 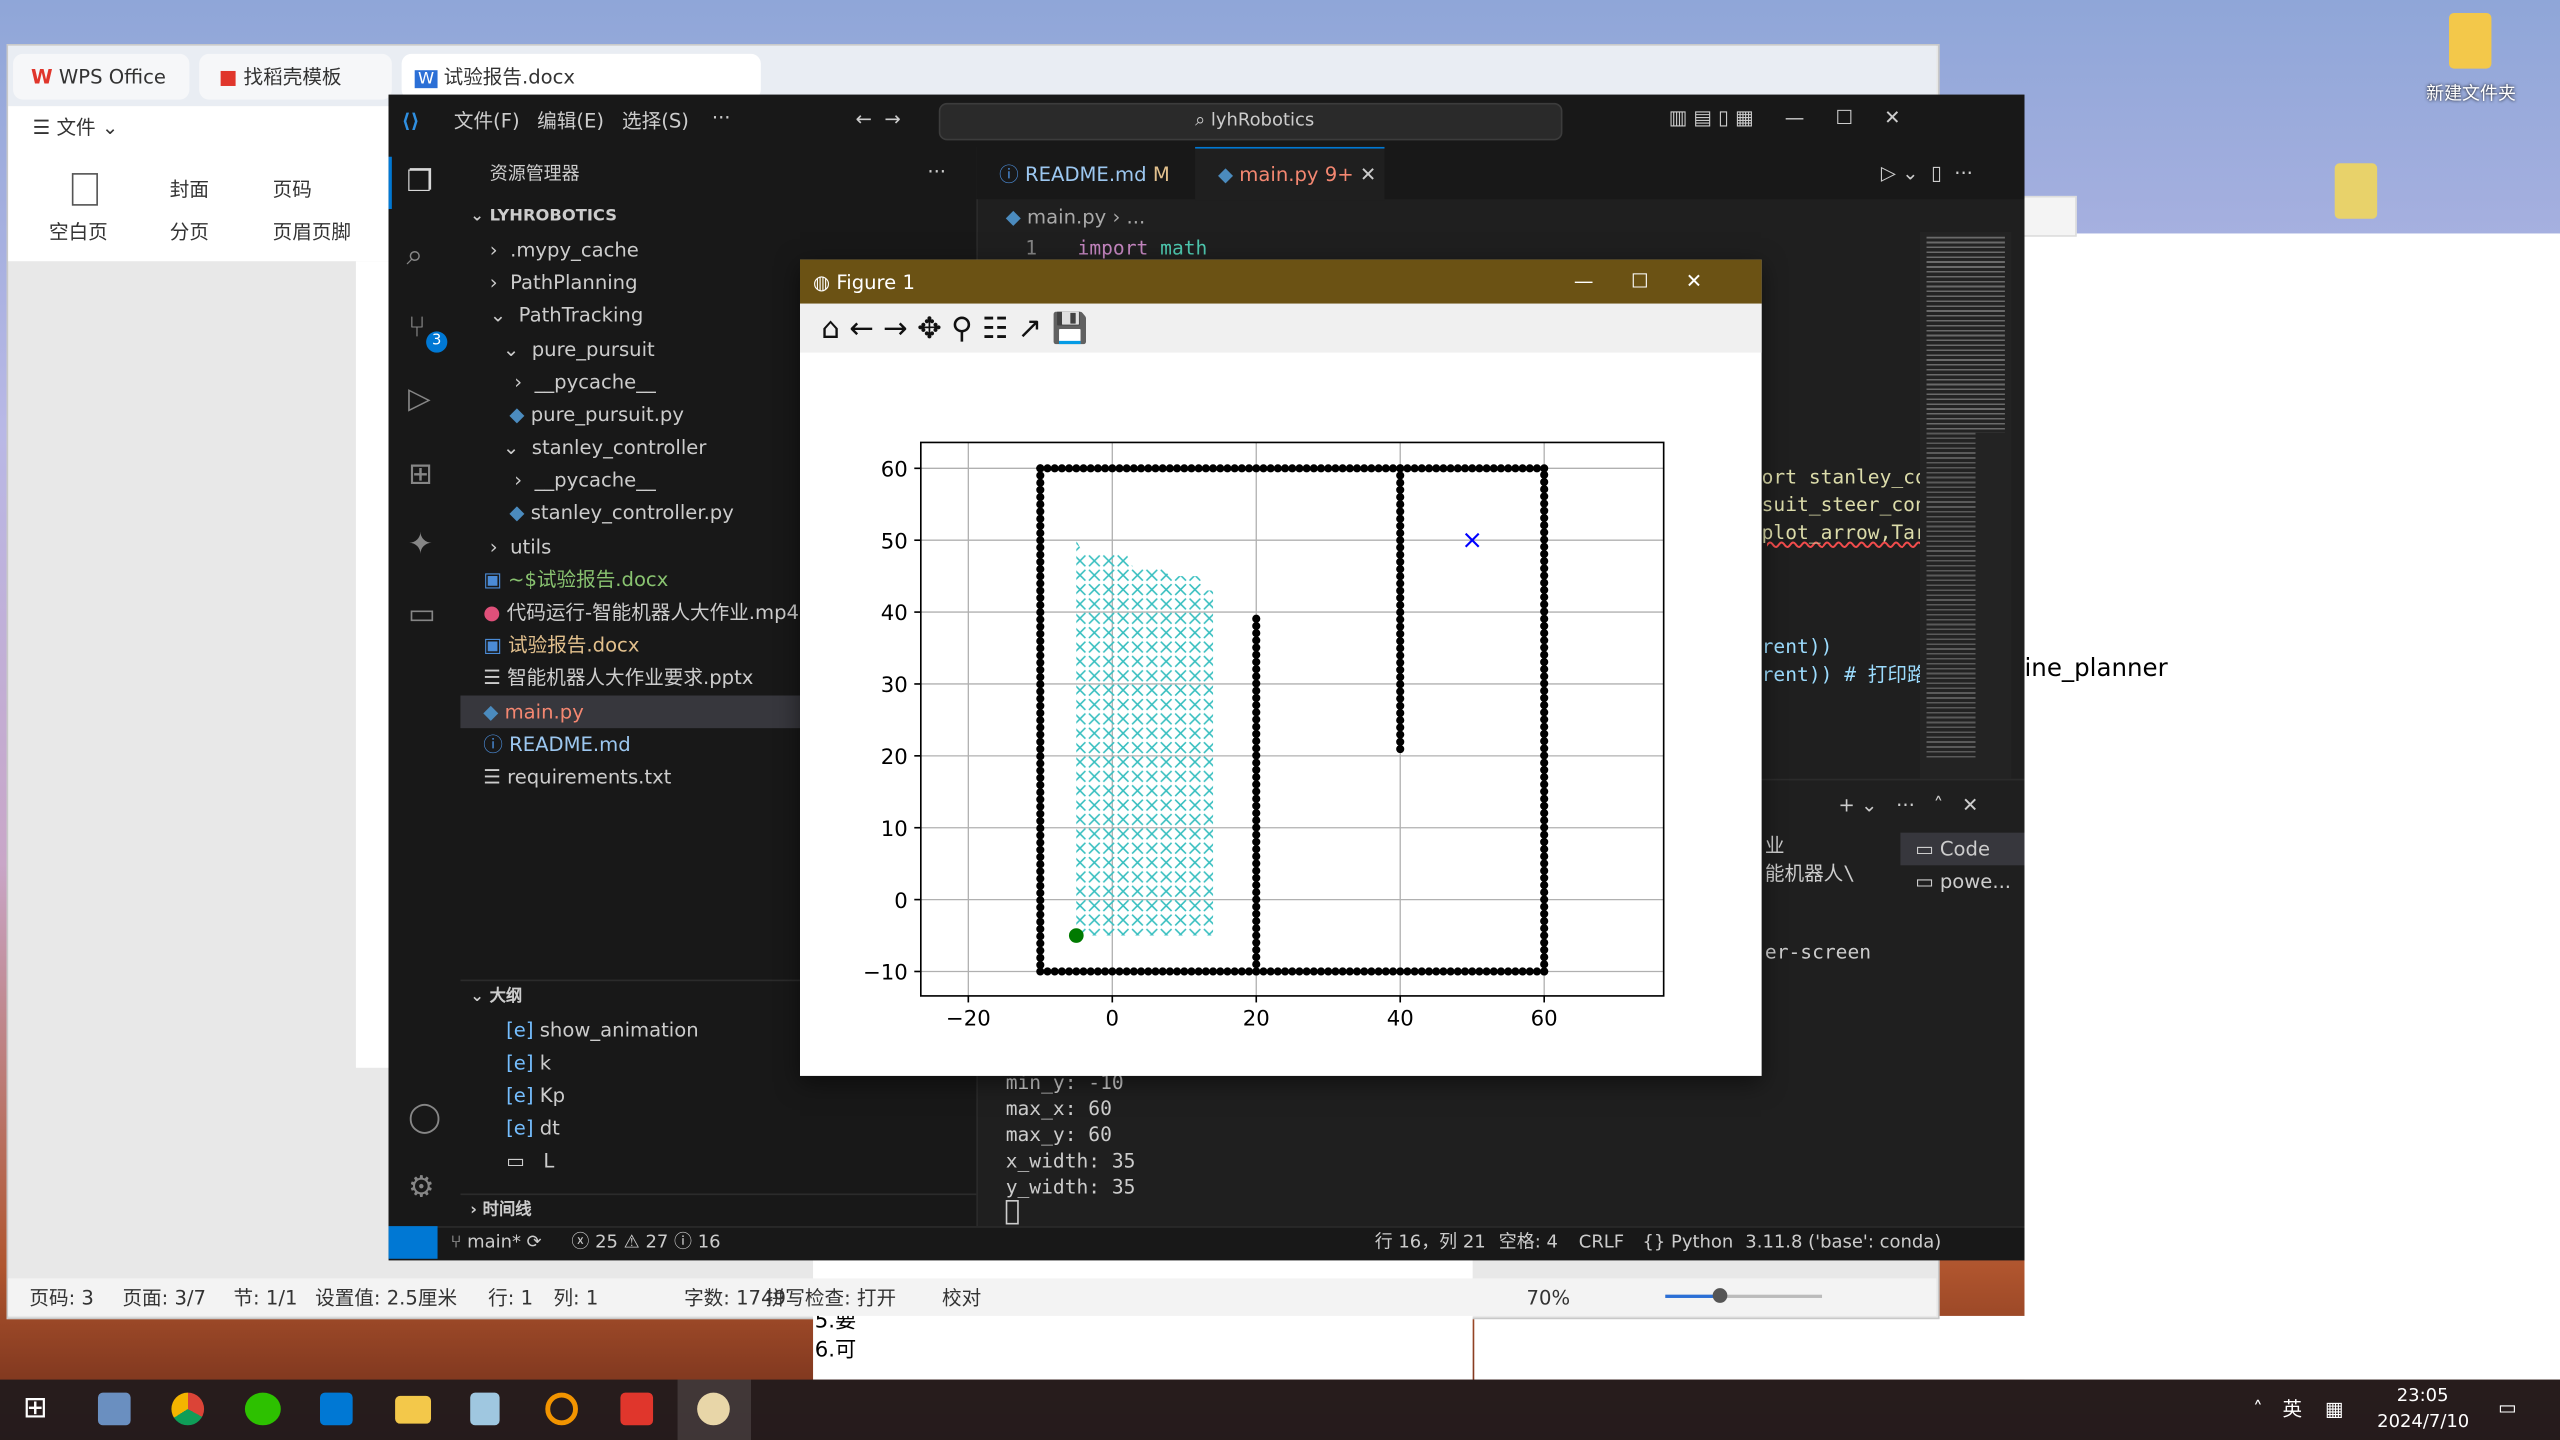 What do you see at coordinates (419, 399) in the screenshot?
I see `debug-icon: ▷` at bounding box center [419, 399].